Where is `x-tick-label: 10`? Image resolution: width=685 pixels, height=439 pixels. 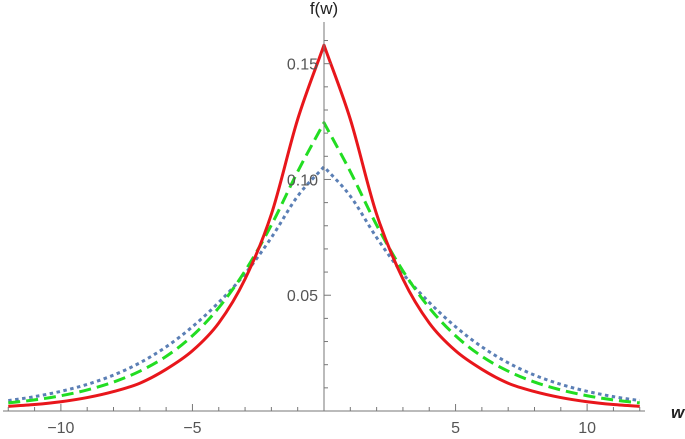 x-tick-label: 10 is located at coordinates (587, 428).